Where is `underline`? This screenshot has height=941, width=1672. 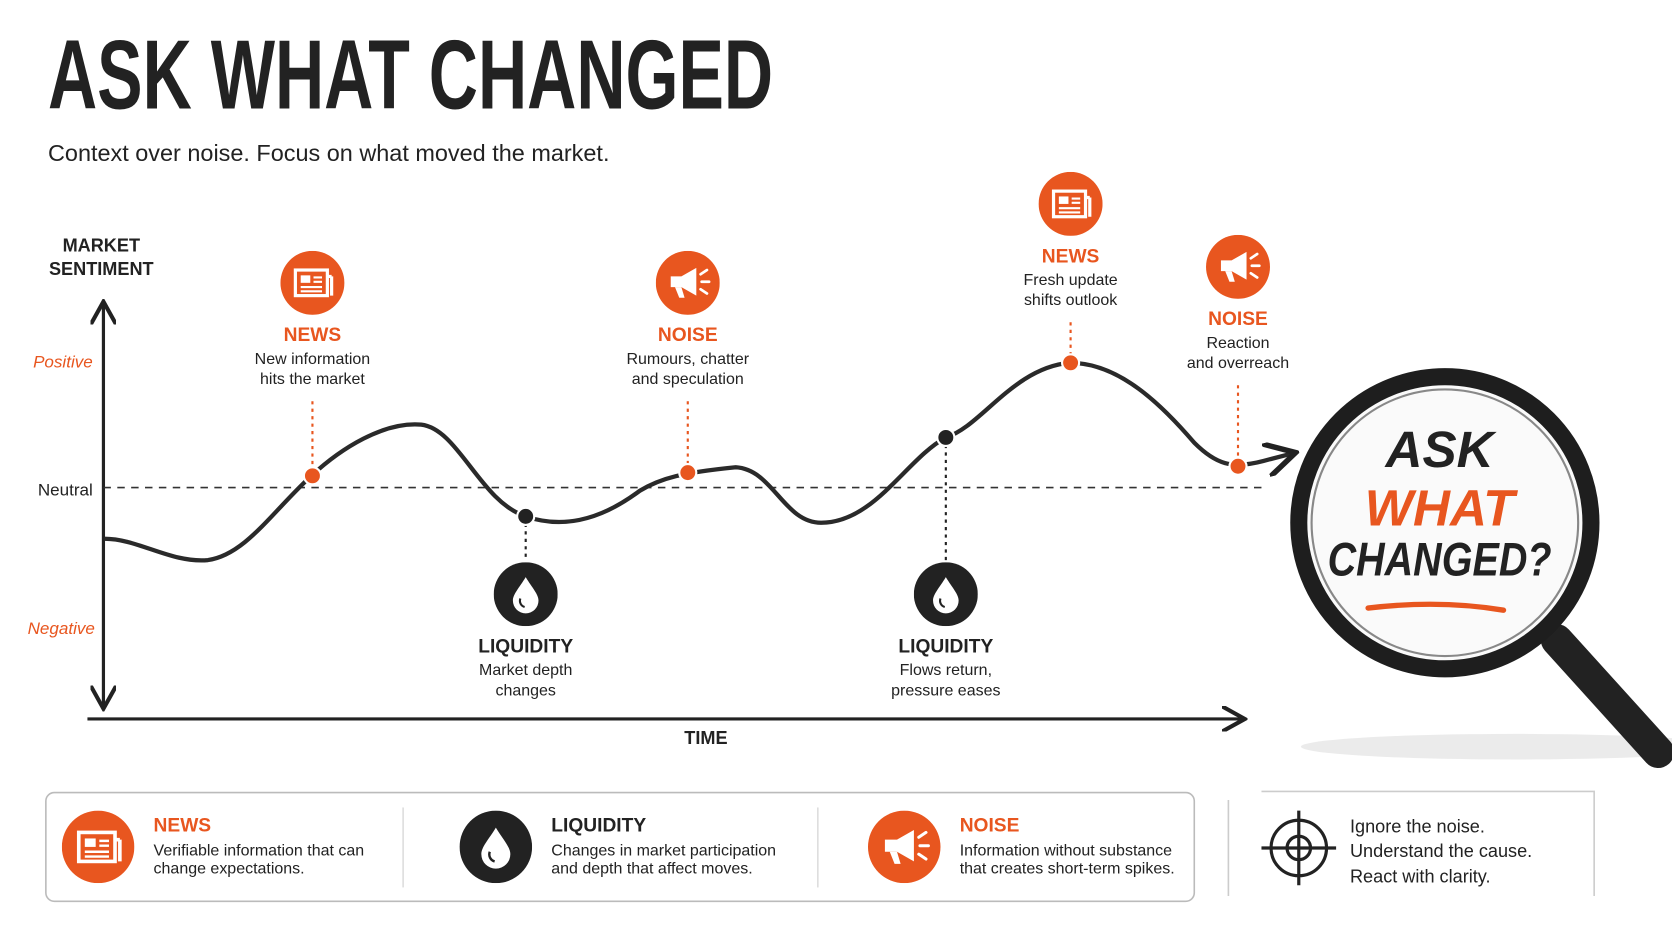 underline is located at coordinates (1436, 607).